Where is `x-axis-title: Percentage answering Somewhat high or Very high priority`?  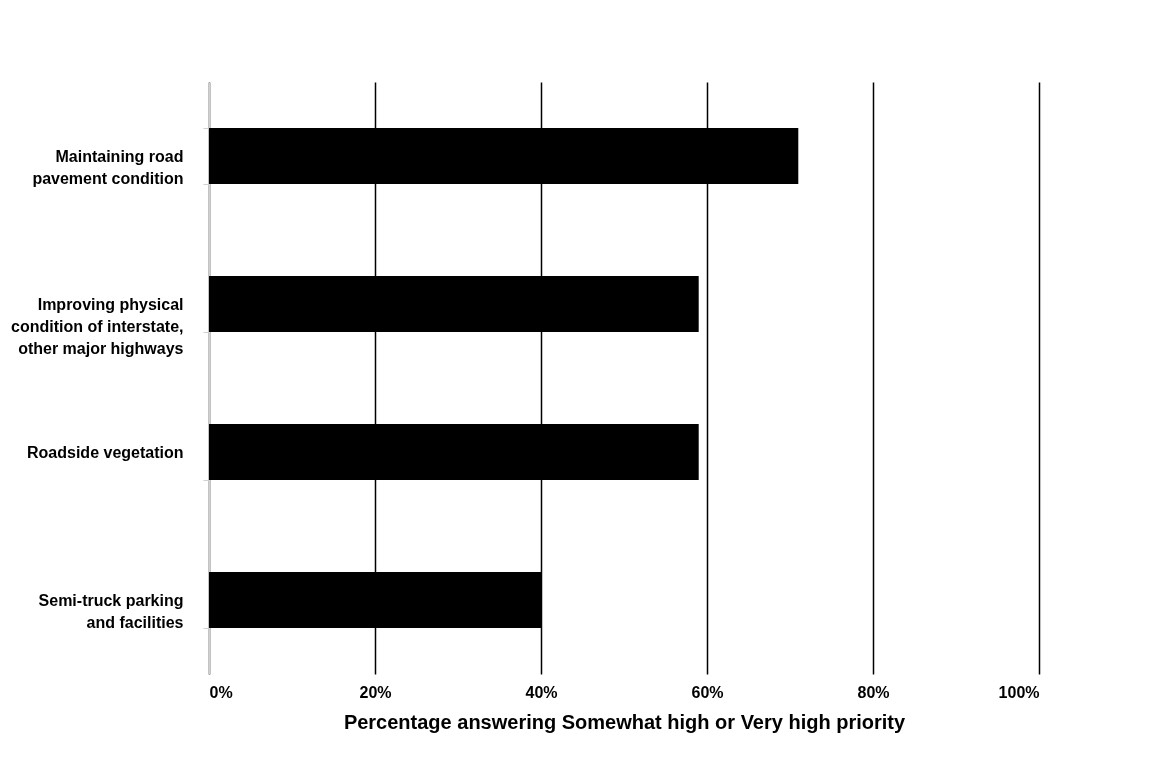 x-axis-title: Percentage answering Somewhat high or Very high priority is located at coordinates (624, 721).